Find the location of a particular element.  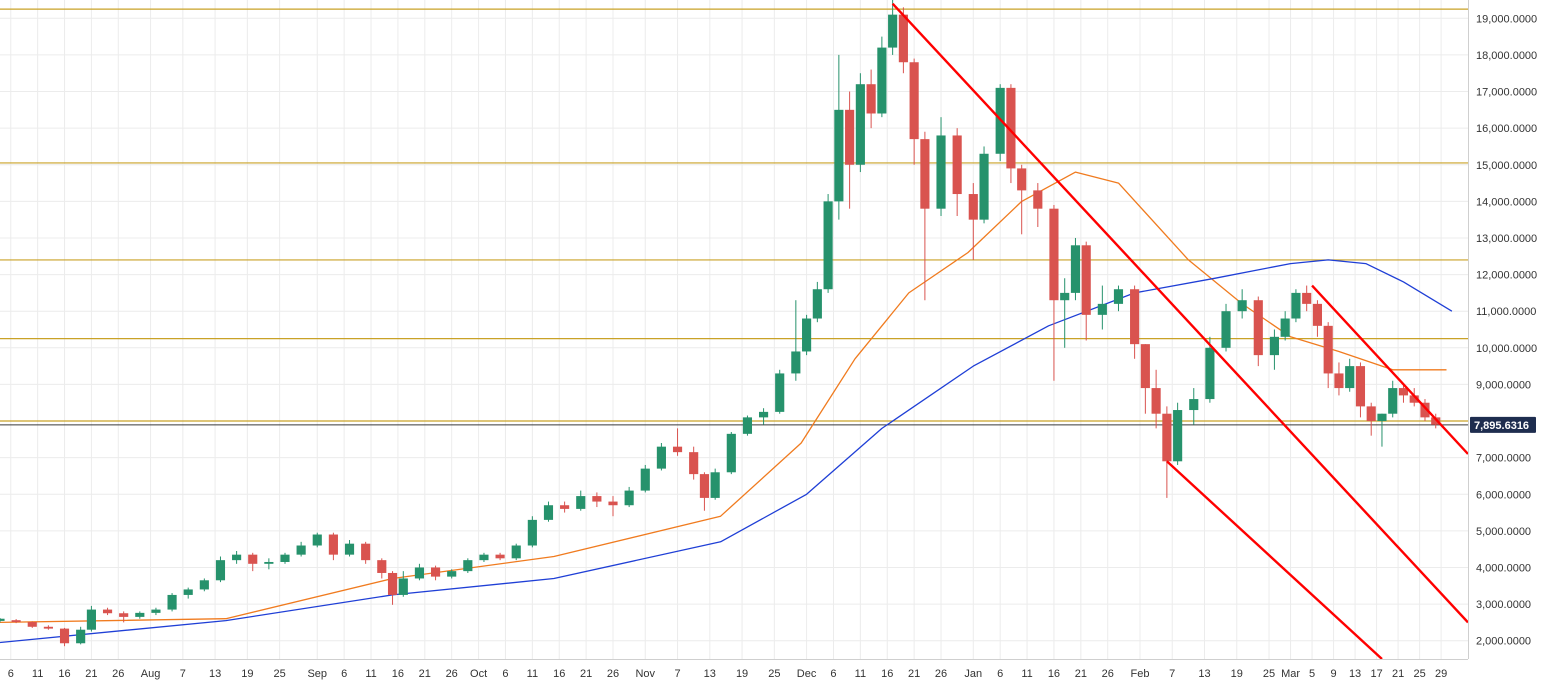

y-tick-label: 9,000.0000 is located at coordinates (1503, 385).